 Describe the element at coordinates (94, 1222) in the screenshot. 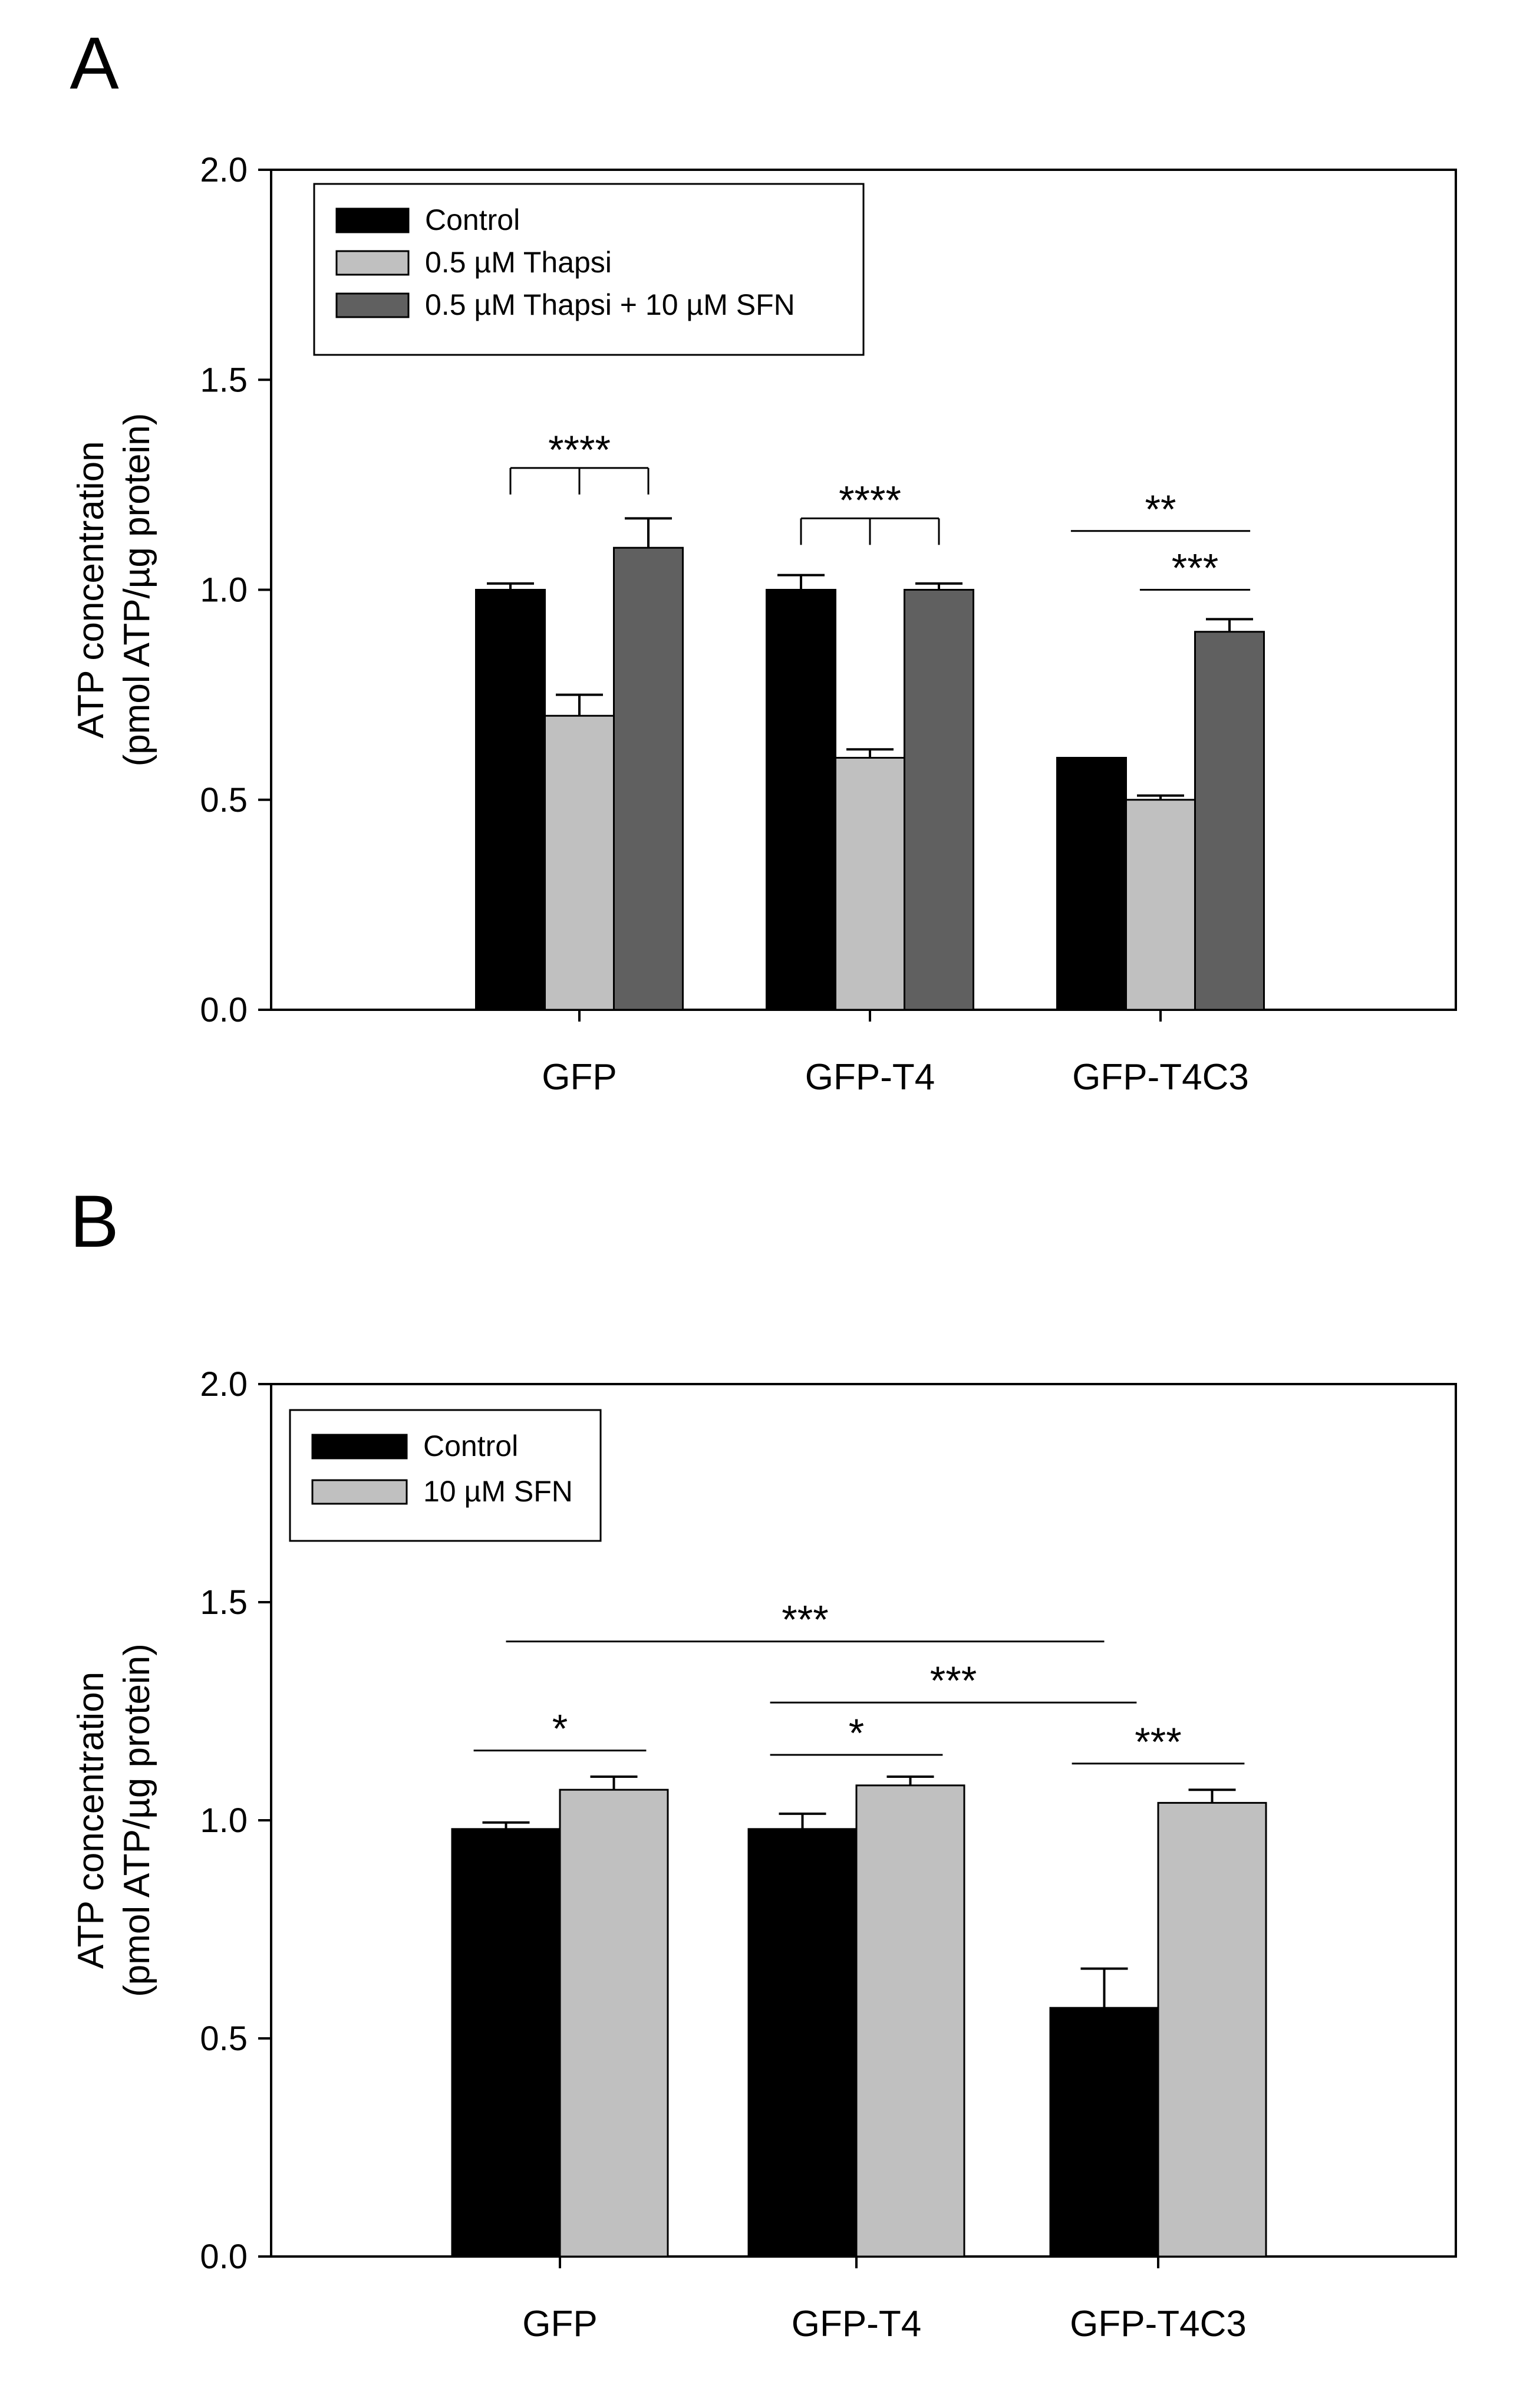

I see `panel-letter: B` at that location.